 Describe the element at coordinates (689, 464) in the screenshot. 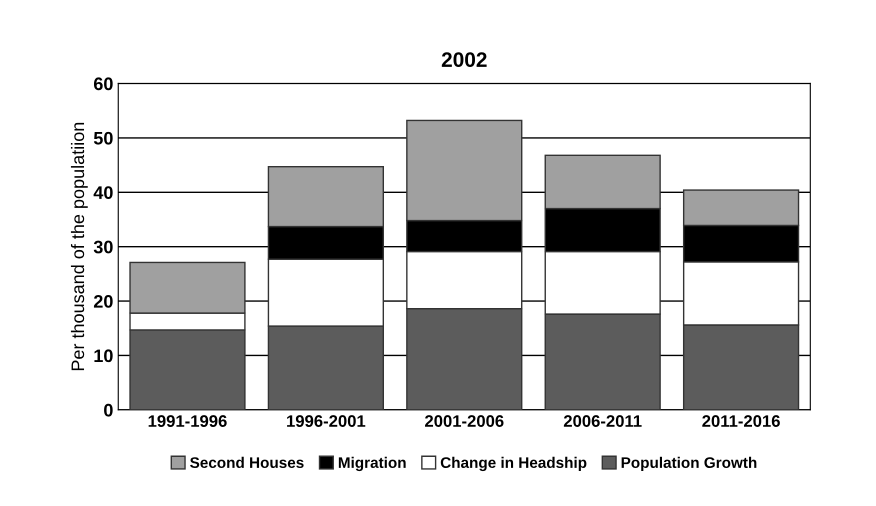

I see `legend-label: Population Growth` at that location.